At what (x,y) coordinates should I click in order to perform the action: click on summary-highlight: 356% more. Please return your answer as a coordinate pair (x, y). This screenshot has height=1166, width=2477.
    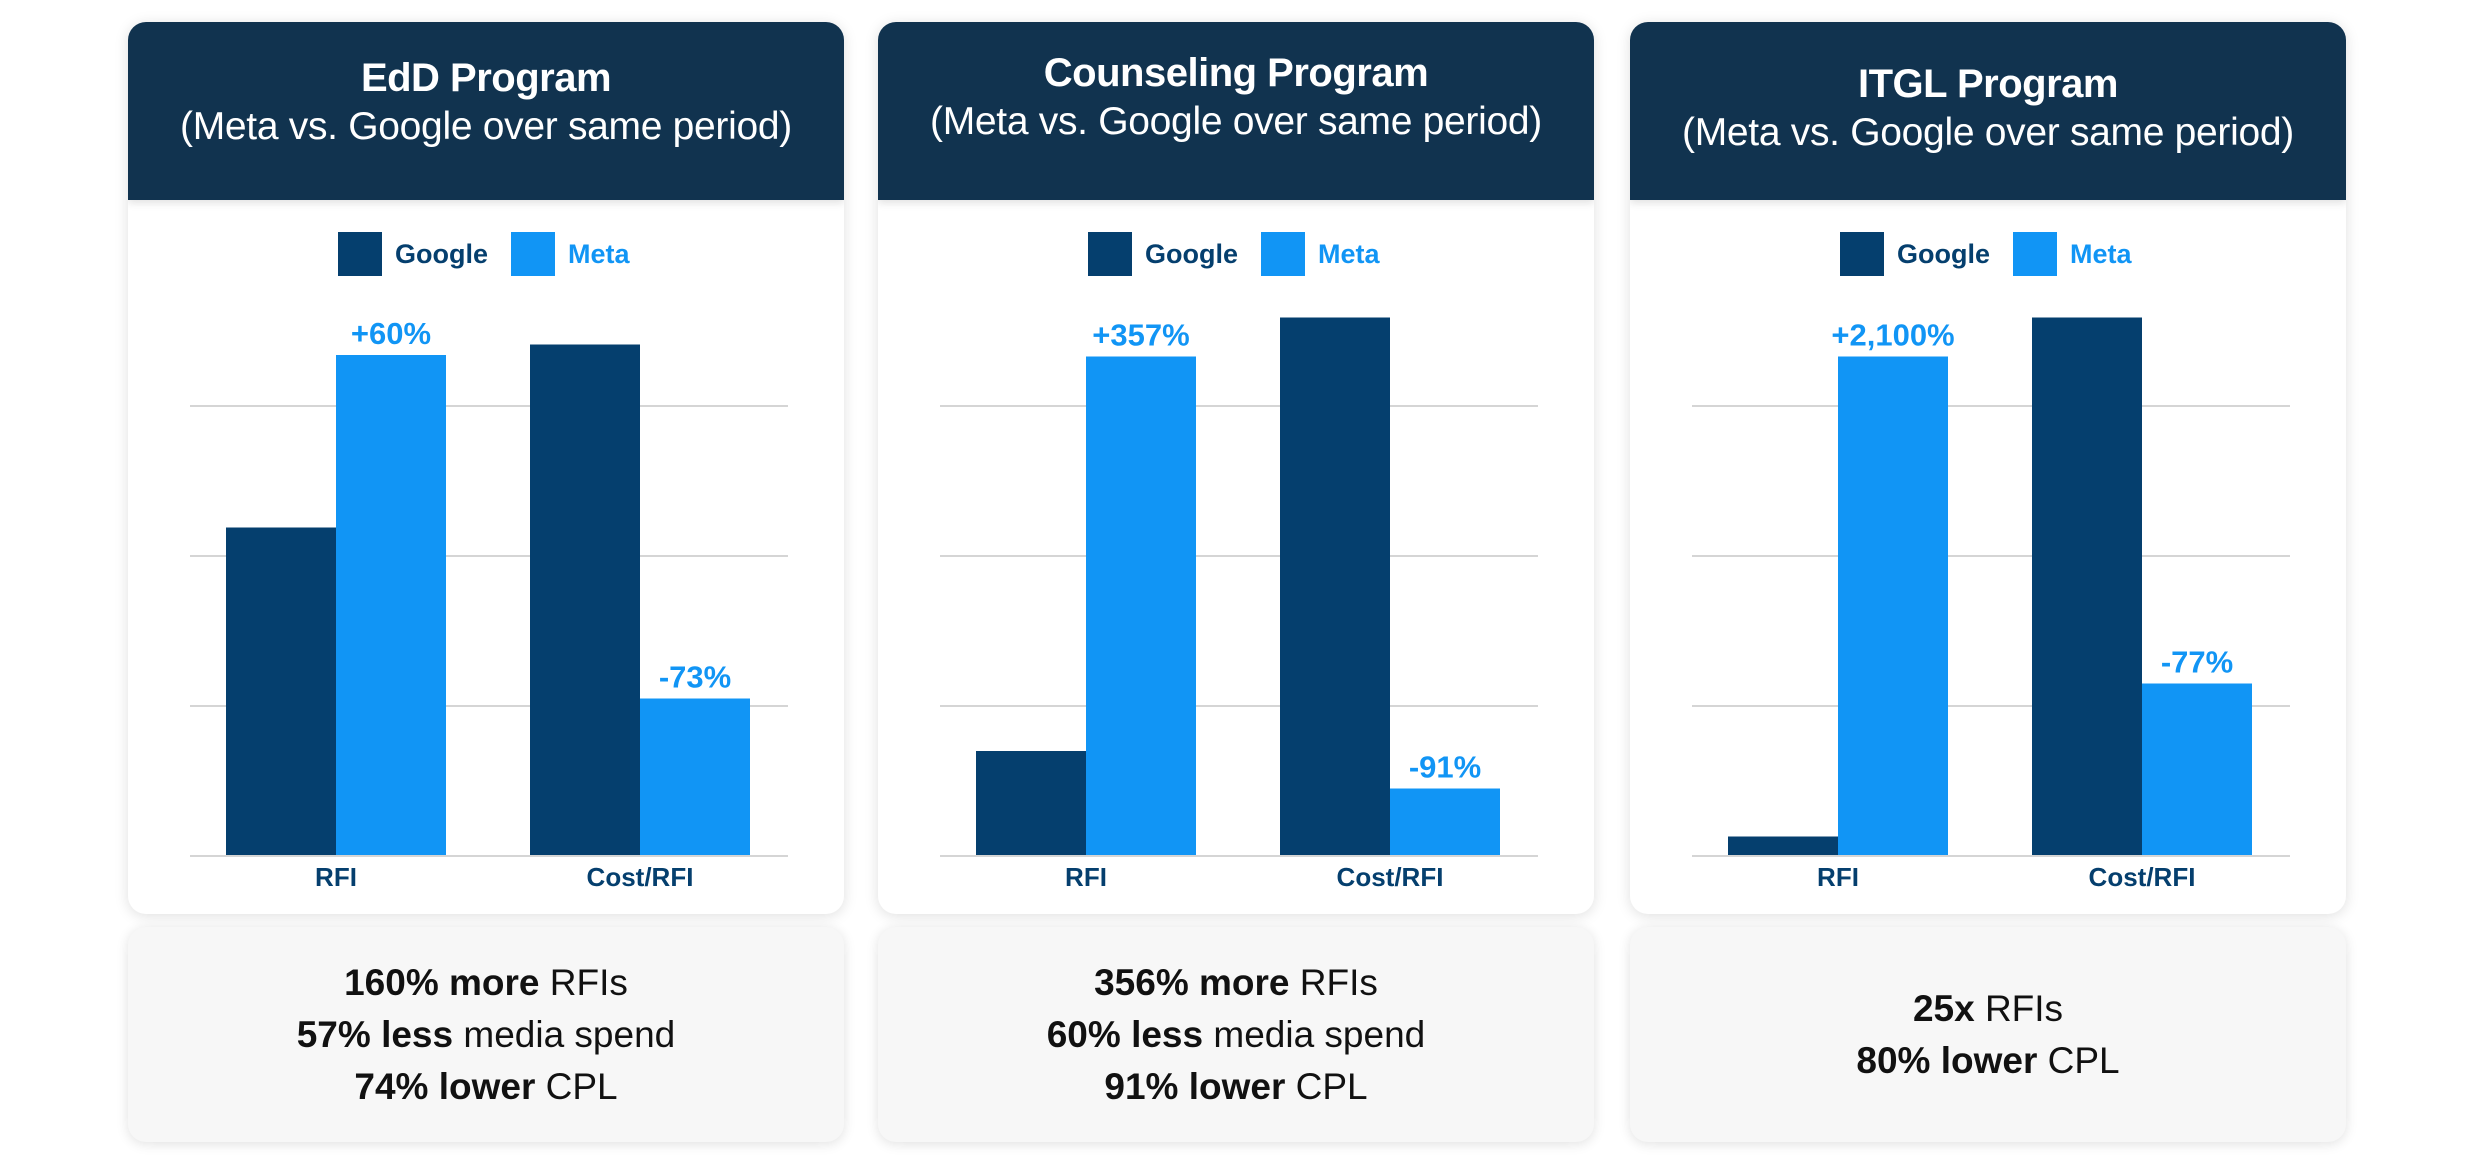
    Looking at the image, I should click on (1192, 982).